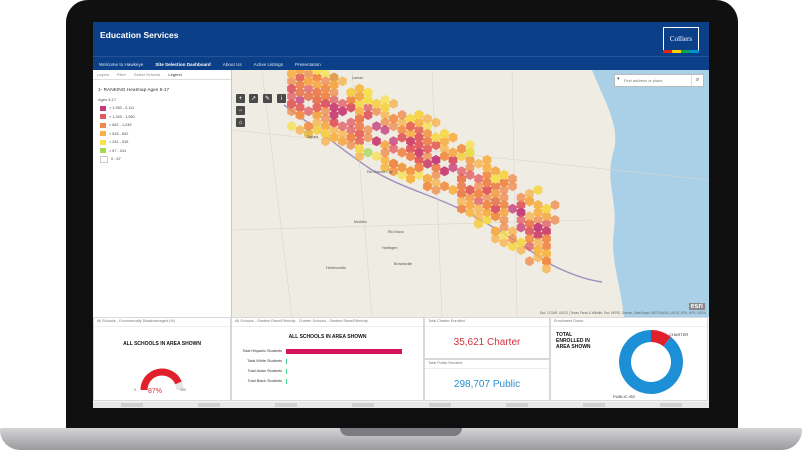  I want to click on app-title: Education Services, so click(139, 35).